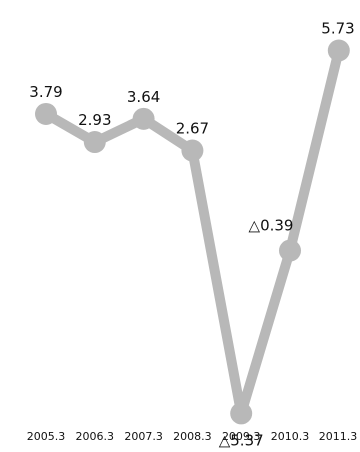 This screenshot has height=452, width=360. I want to click on data-label: 3.64, so click(143, 97).